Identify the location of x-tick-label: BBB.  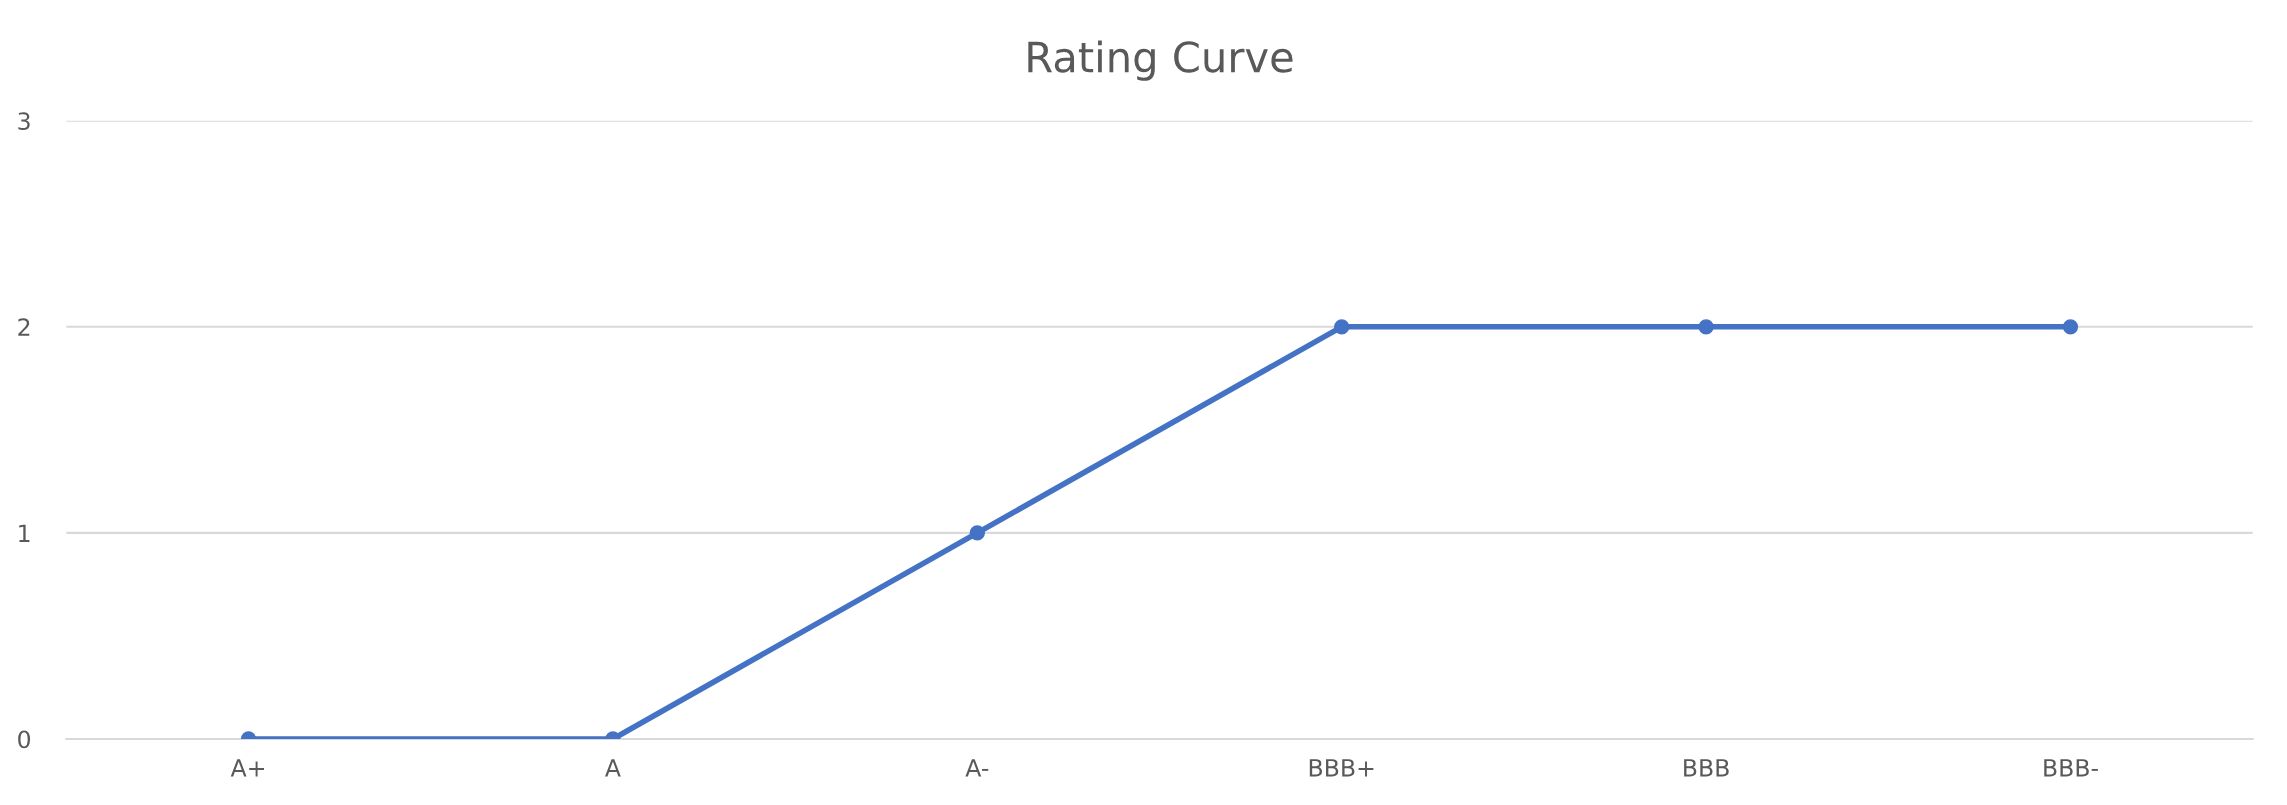
(1706, 768).